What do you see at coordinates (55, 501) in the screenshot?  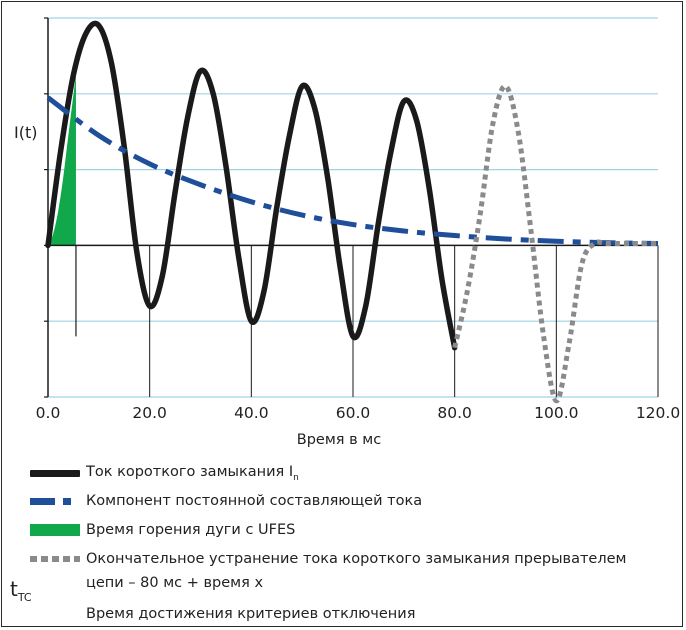 I see `legend-swatch-dc` at bounding box center [55, 501].